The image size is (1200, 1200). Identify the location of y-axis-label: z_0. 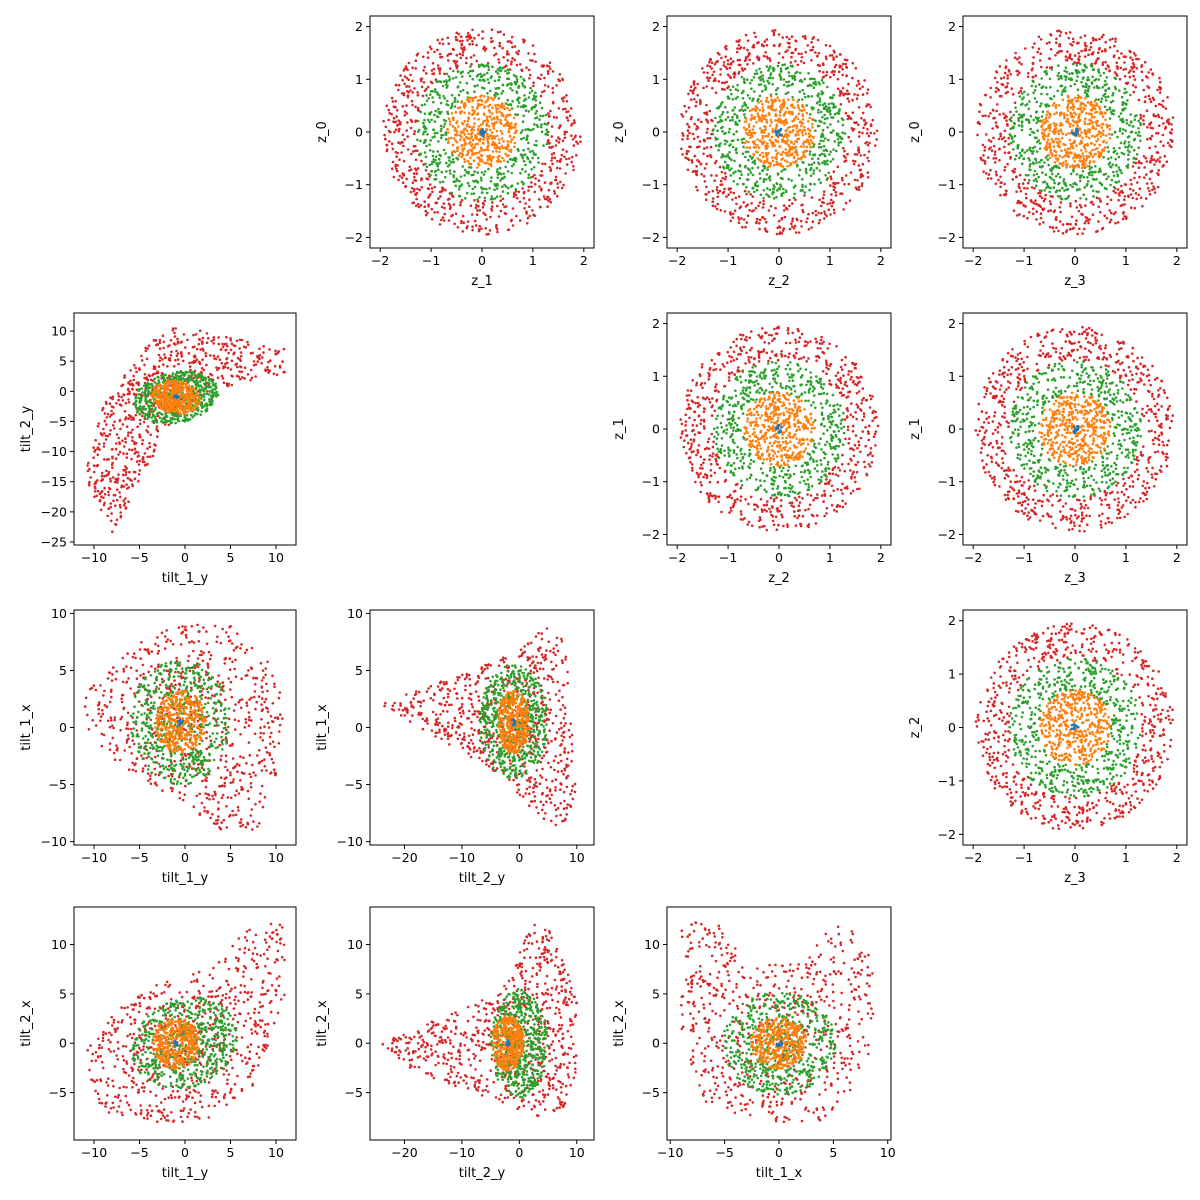
(915, 132).